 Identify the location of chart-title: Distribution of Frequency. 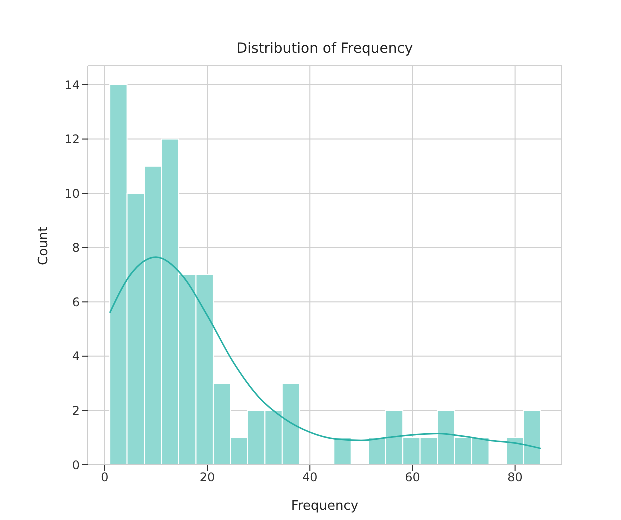
(325, 48).